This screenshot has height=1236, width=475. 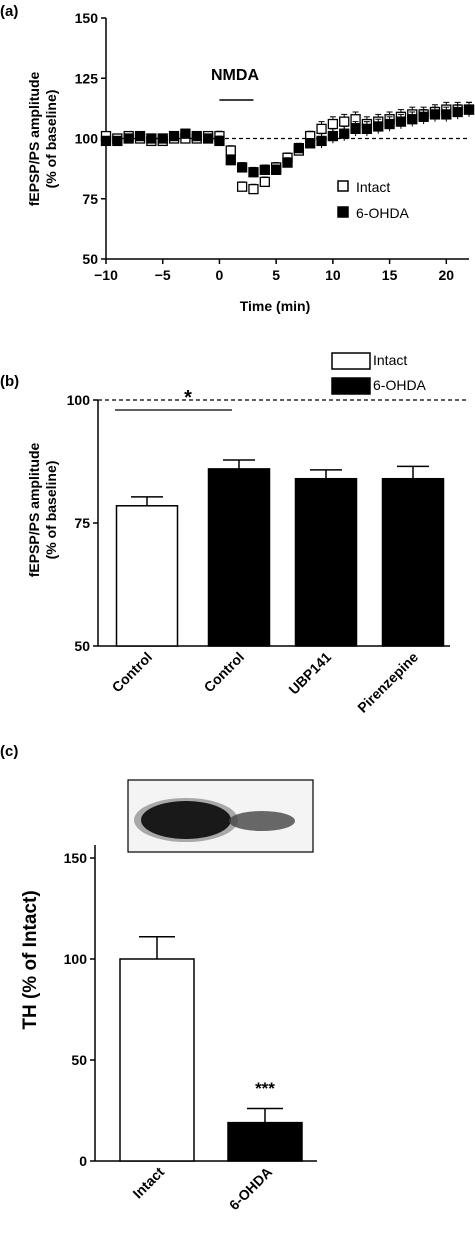 What do you see at coordinates (276, 275) in the screenshot?
I see `panel-a-x-tick-label: 5` at bounding box center [276, 275].